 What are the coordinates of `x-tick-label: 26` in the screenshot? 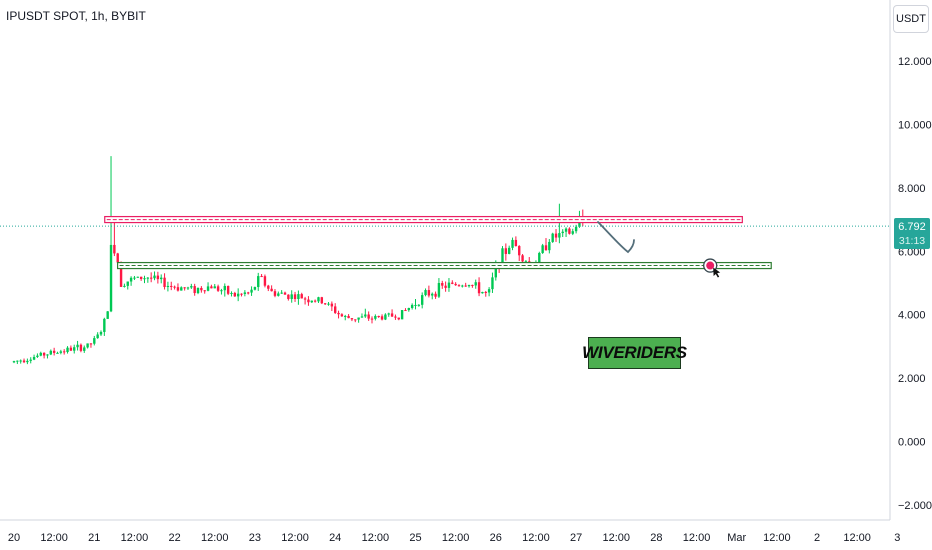 It's located at (496, 538).